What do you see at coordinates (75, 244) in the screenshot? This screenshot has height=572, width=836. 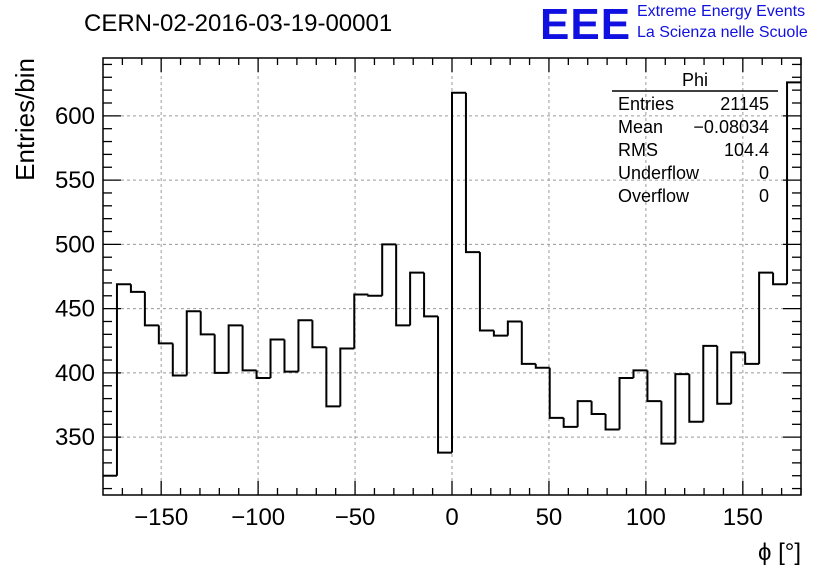 I see `y-tick-label: 500` at bounding box center [75, 244].